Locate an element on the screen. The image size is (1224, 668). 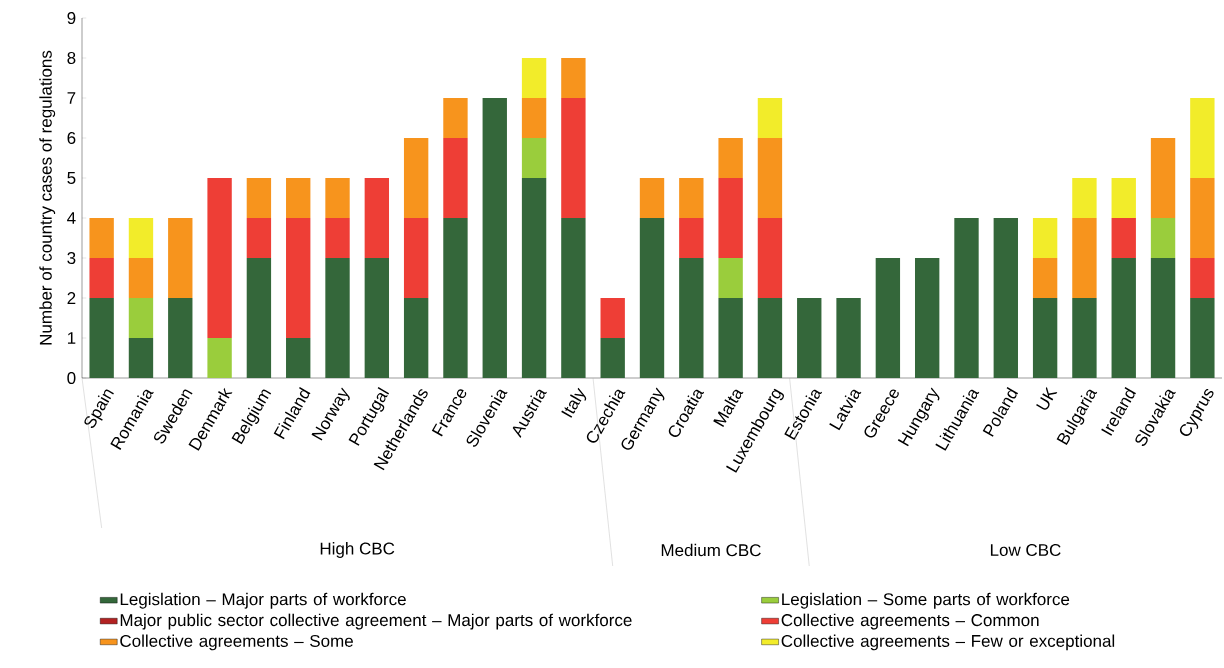
y-tick-label: 0 is located at coordinates (71, 378).